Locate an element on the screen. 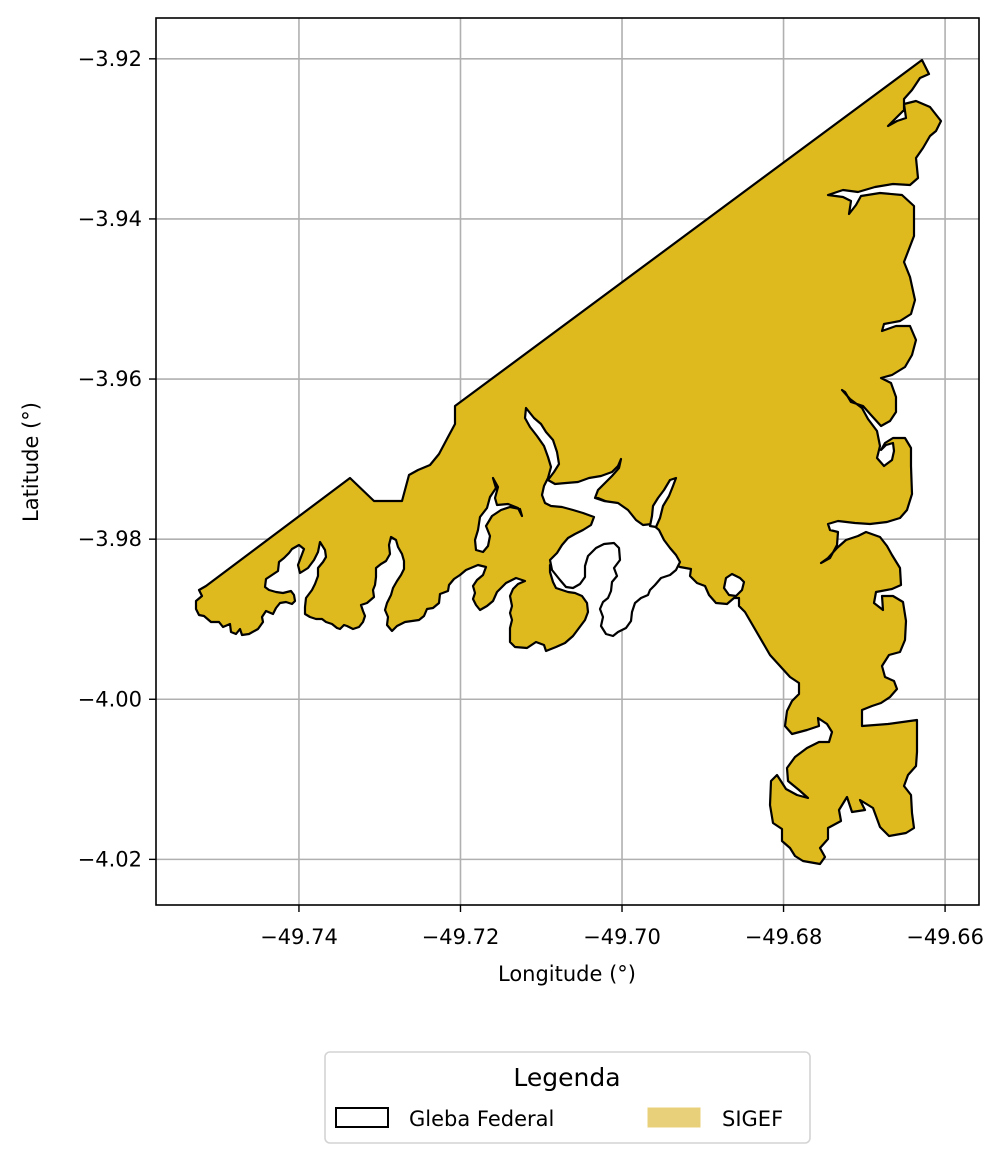 The width and height of the screenshot is (1004, 1163). y-tick-label: −3.94 is located at coordinates (110, 219).